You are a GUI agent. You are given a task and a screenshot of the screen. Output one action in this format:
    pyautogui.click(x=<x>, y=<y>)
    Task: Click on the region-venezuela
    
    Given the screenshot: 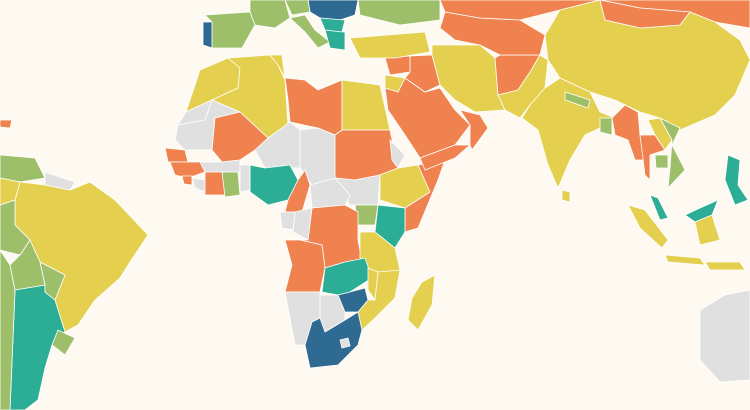 What is the action you would take?
    pyautogui.click(x=23, y=168)
    